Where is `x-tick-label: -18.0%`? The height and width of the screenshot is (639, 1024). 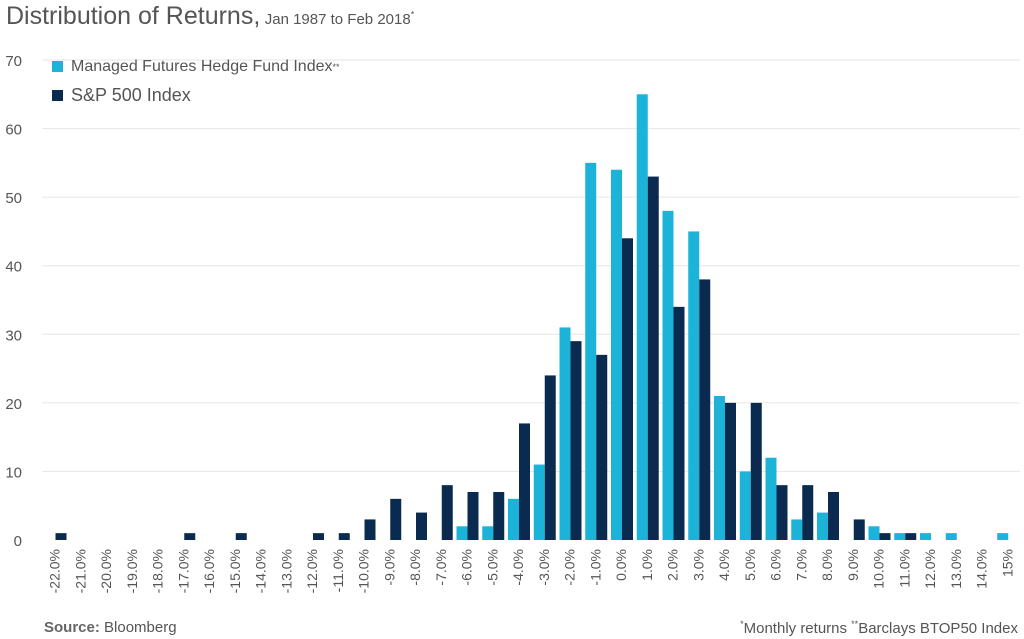 x-tick-label: -18.0% is located at coordinates (158, 571).